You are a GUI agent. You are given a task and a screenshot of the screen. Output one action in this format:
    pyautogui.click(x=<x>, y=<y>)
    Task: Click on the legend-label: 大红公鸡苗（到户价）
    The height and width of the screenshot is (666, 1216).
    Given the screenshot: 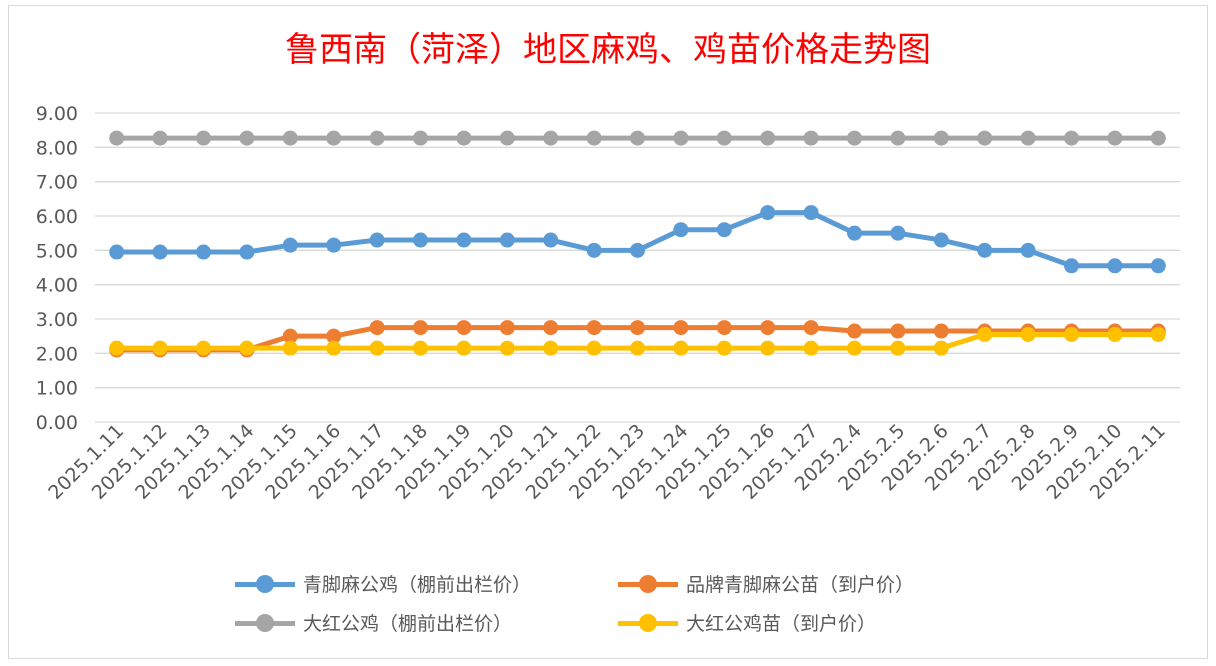 What is the action you would take?
    pyautogui.click(x=781, y=624)
    